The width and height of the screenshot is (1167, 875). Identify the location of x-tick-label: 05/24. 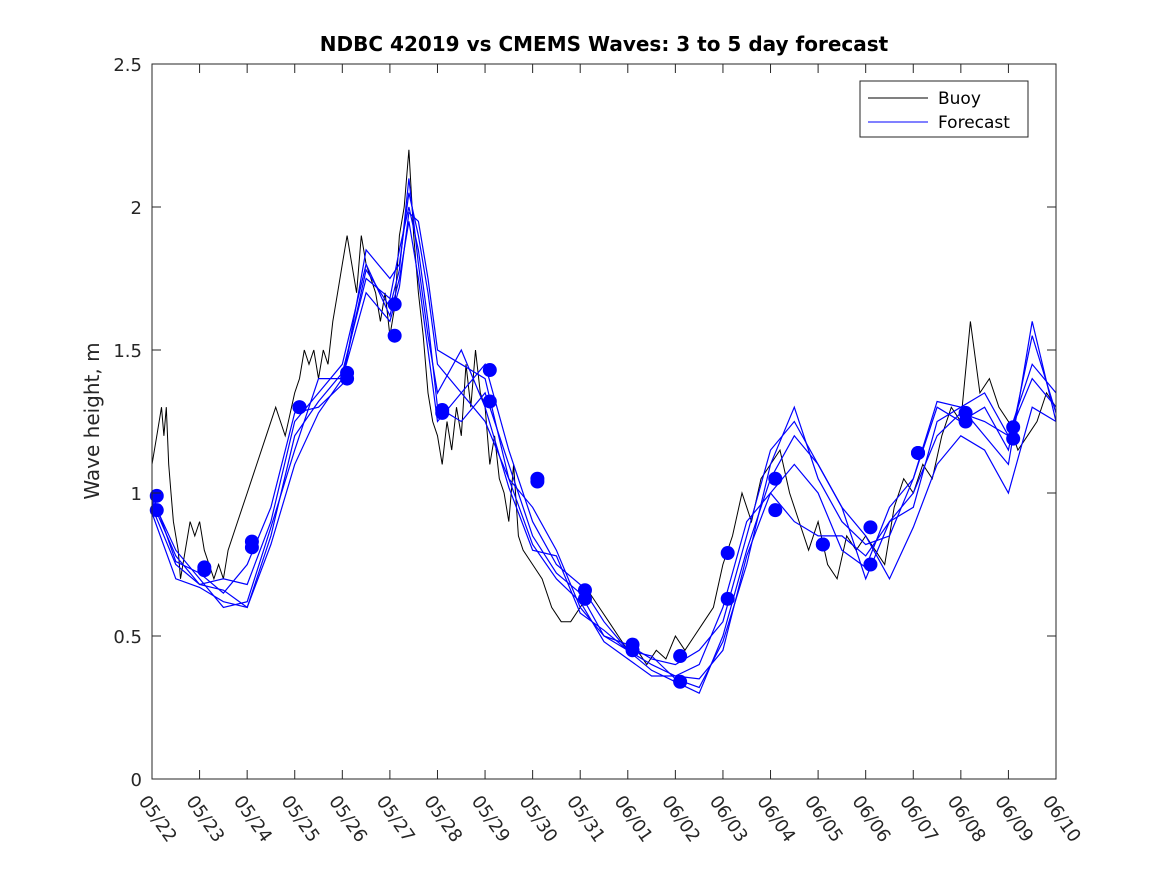
(252, 819).